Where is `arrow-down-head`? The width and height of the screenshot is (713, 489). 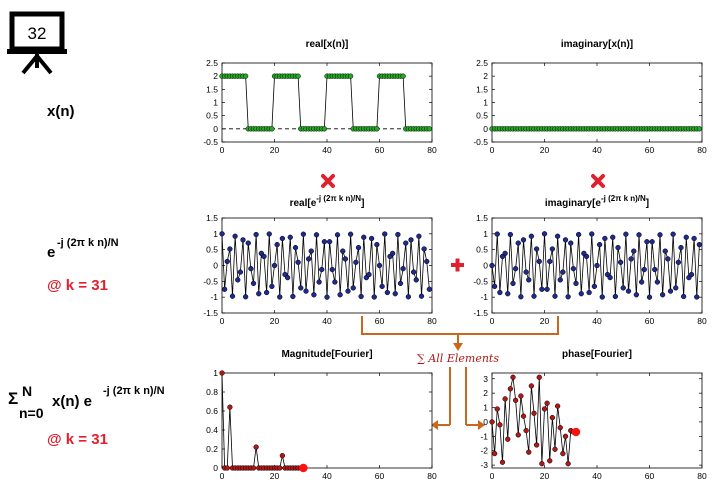
arrow-down-head is located at coordinates (458, 347).